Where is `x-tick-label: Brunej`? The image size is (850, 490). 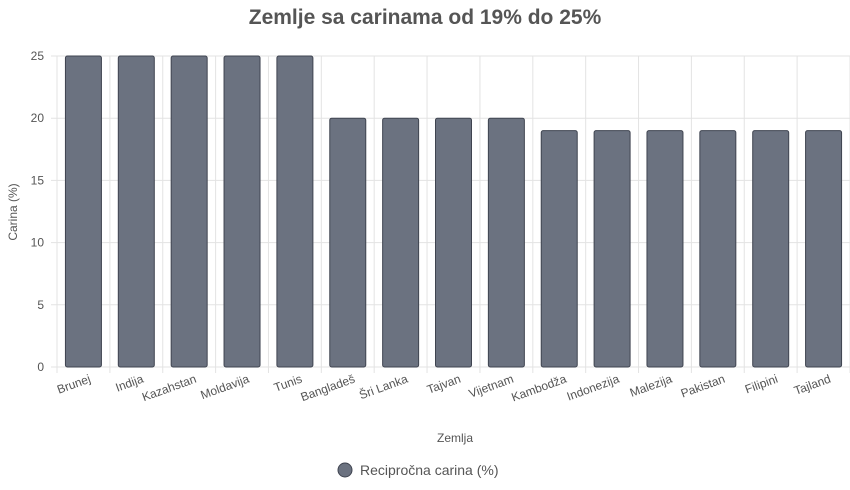 x-tick-label: Brunej is located at coordinates (73, 384).